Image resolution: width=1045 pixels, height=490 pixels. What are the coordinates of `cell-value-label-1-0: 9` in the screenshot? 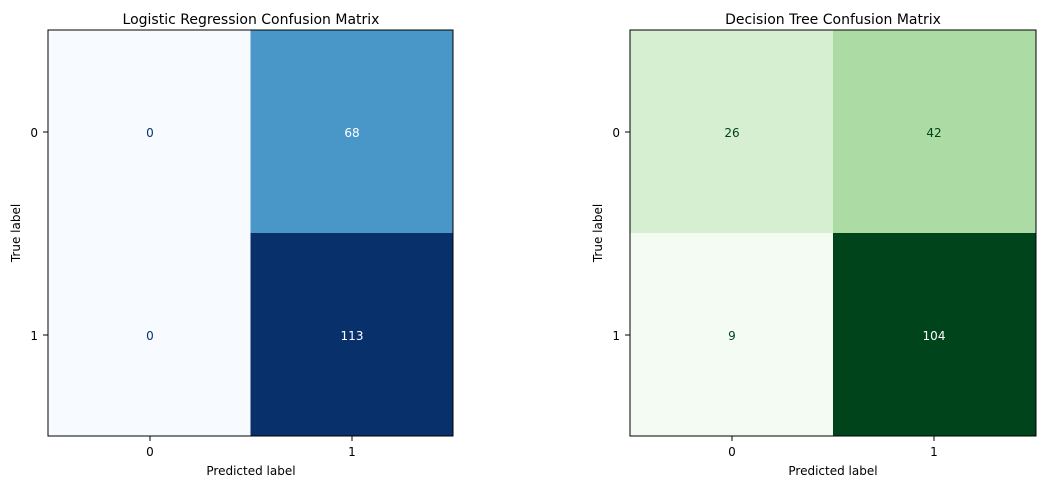 It's located at (732, 336).